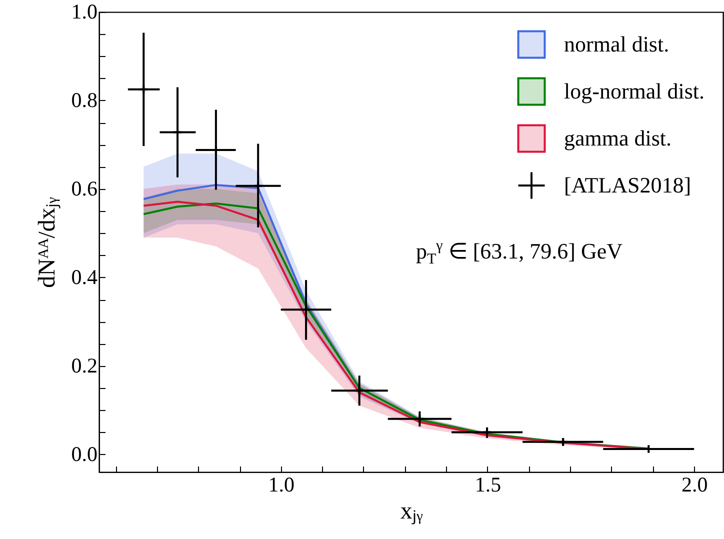  I want to click on x-tick-label: 1.0, so click(281, 484).